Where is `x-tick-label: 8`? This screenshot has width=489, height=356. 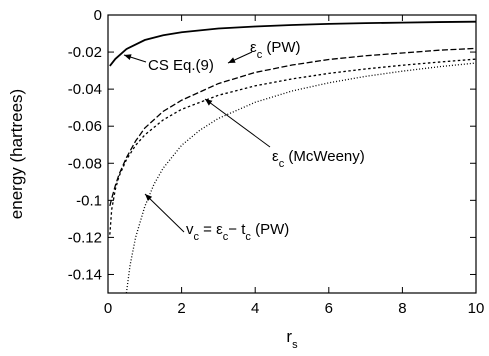 x-tick-label: 8 is located at coordinates (402, 308).